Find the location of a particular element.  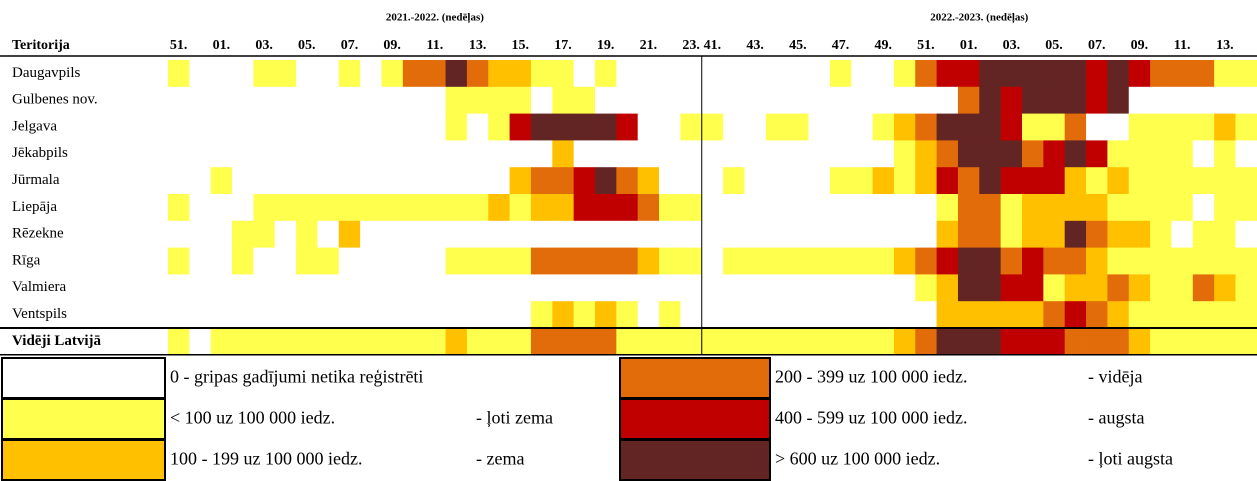

legend-level: - augsta is located at coordinates (1116, 418).